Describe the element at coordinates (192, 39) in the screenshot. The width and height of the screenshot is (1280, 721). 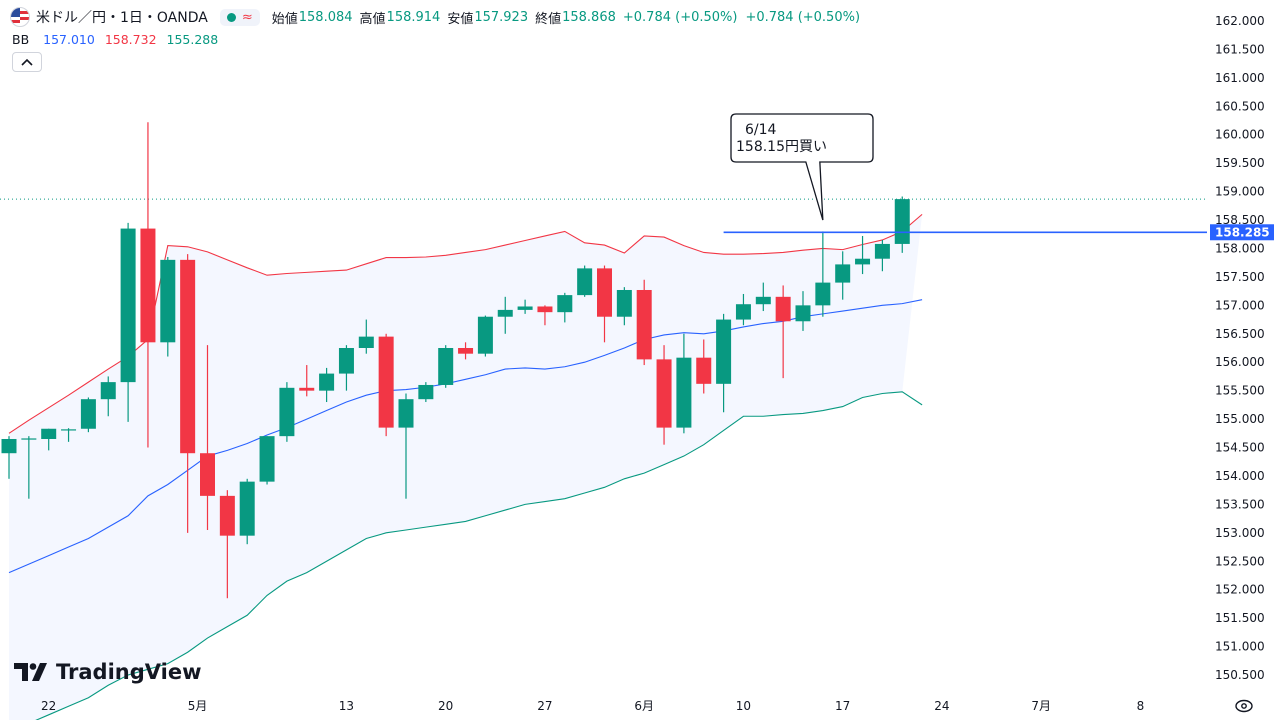
I see `bb-lower-value: 155.288` at that location.